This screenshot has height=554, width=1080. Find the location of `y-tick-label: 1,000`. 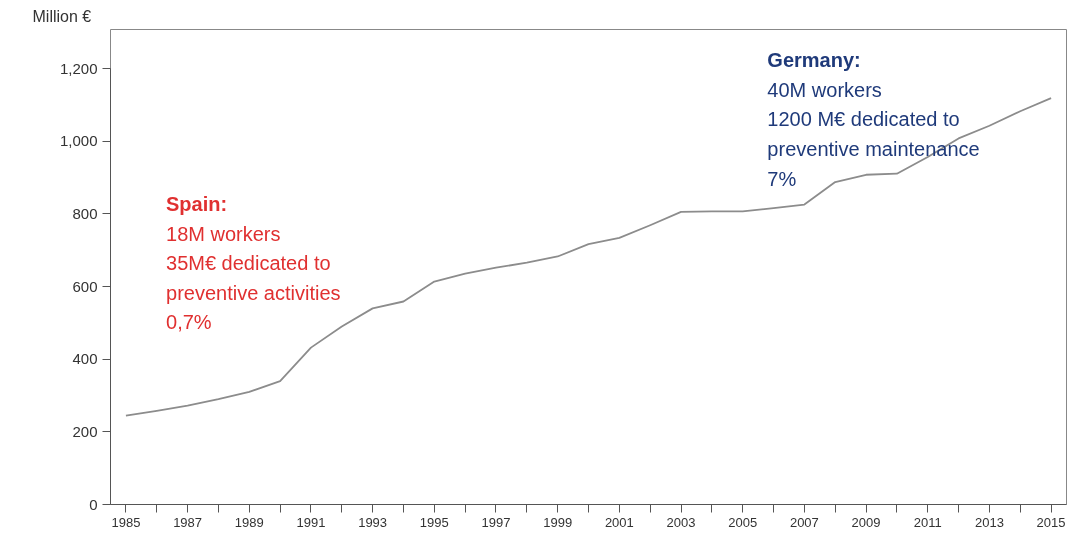

y-tick-label: 1,000 is located at coordinates (78, 141).